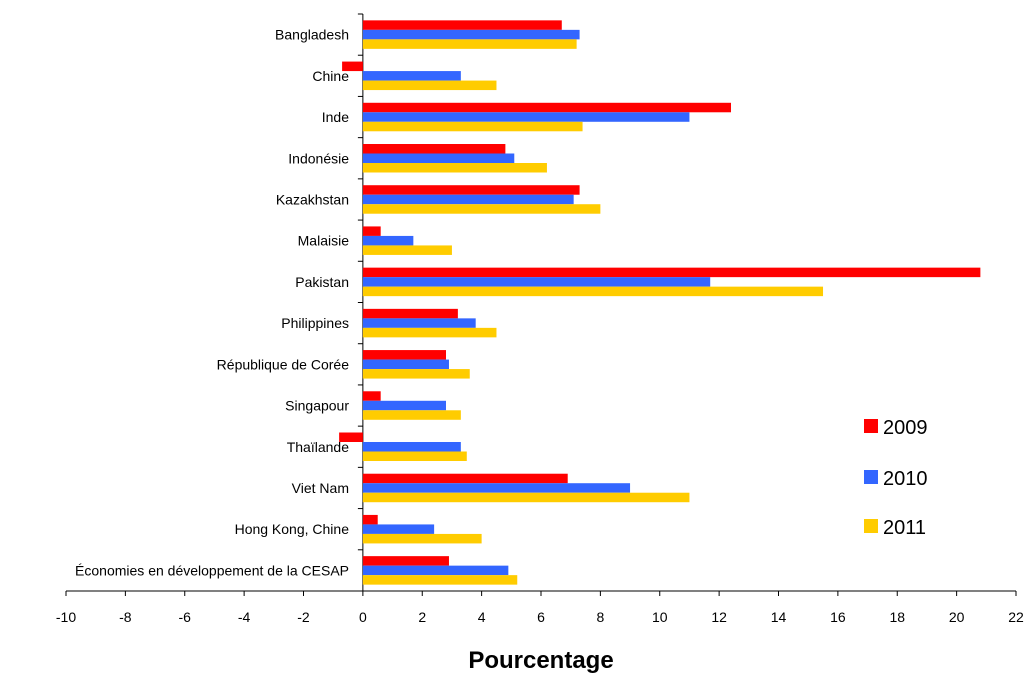 This screenshot has width=1029, height=675. What do you see at coordinates (335, 117) in the screenshot?
I see `category-label: Inde` at bounding box center [335, 117].